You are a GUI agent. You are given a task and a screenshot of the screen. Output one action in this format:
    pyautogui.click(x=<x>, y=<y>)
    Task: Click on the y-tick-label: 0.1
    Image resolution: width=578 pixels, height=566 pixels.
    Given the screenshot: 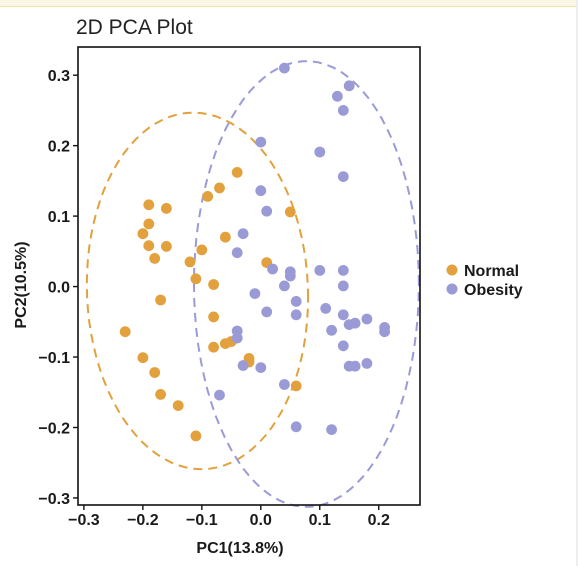 What is the action you would take?
    pyautogui.click(x=59, y=217)
    